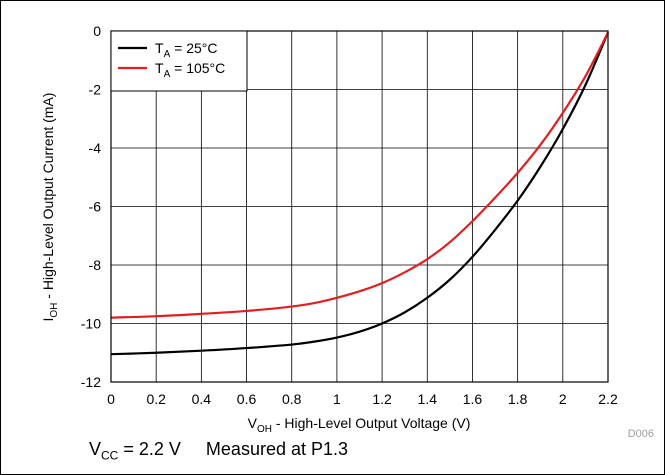 The height and width of the screenshot is (475, 665). I want to click on legend-box, so click(179, 61).